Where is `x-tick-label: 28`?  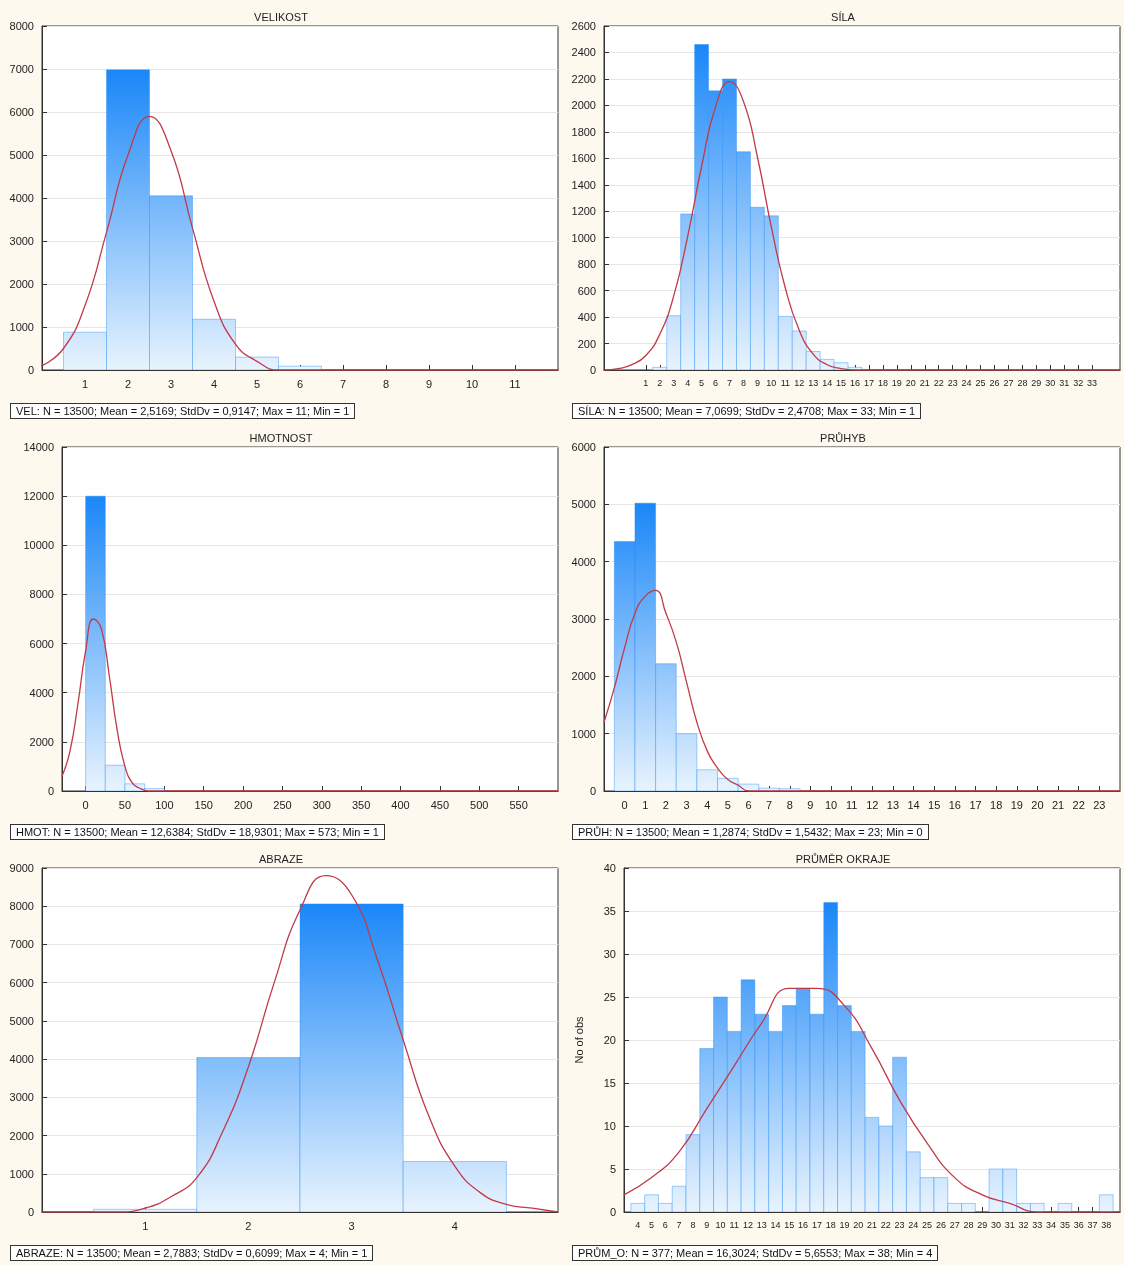
x-tick-label: 28 is located at coordinates (1022, 382).